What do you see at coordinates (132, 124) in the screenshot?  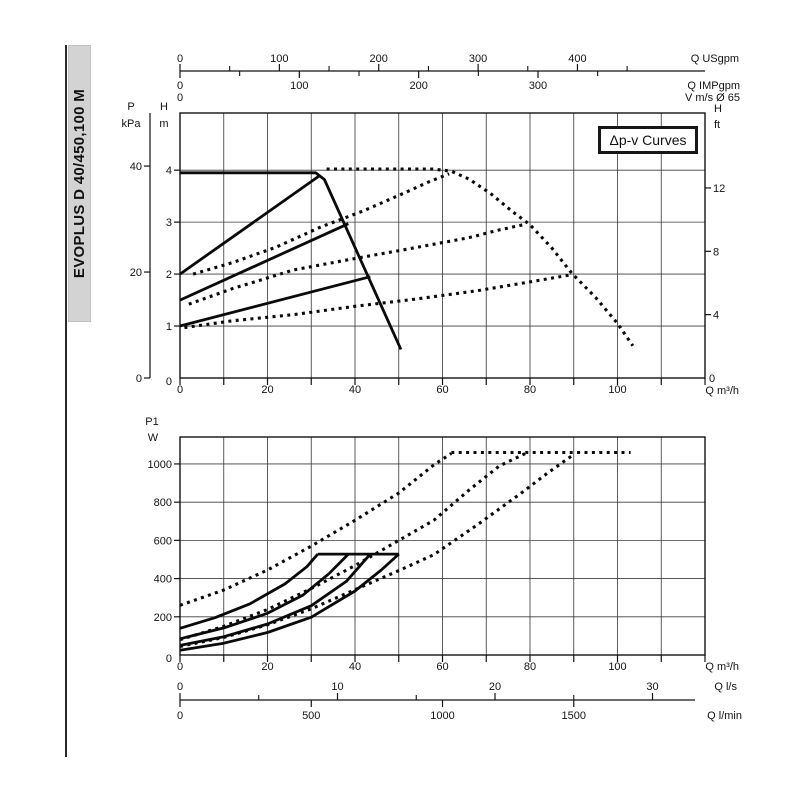 I see `svg-text: kPa` at bounding box center [132, 124].